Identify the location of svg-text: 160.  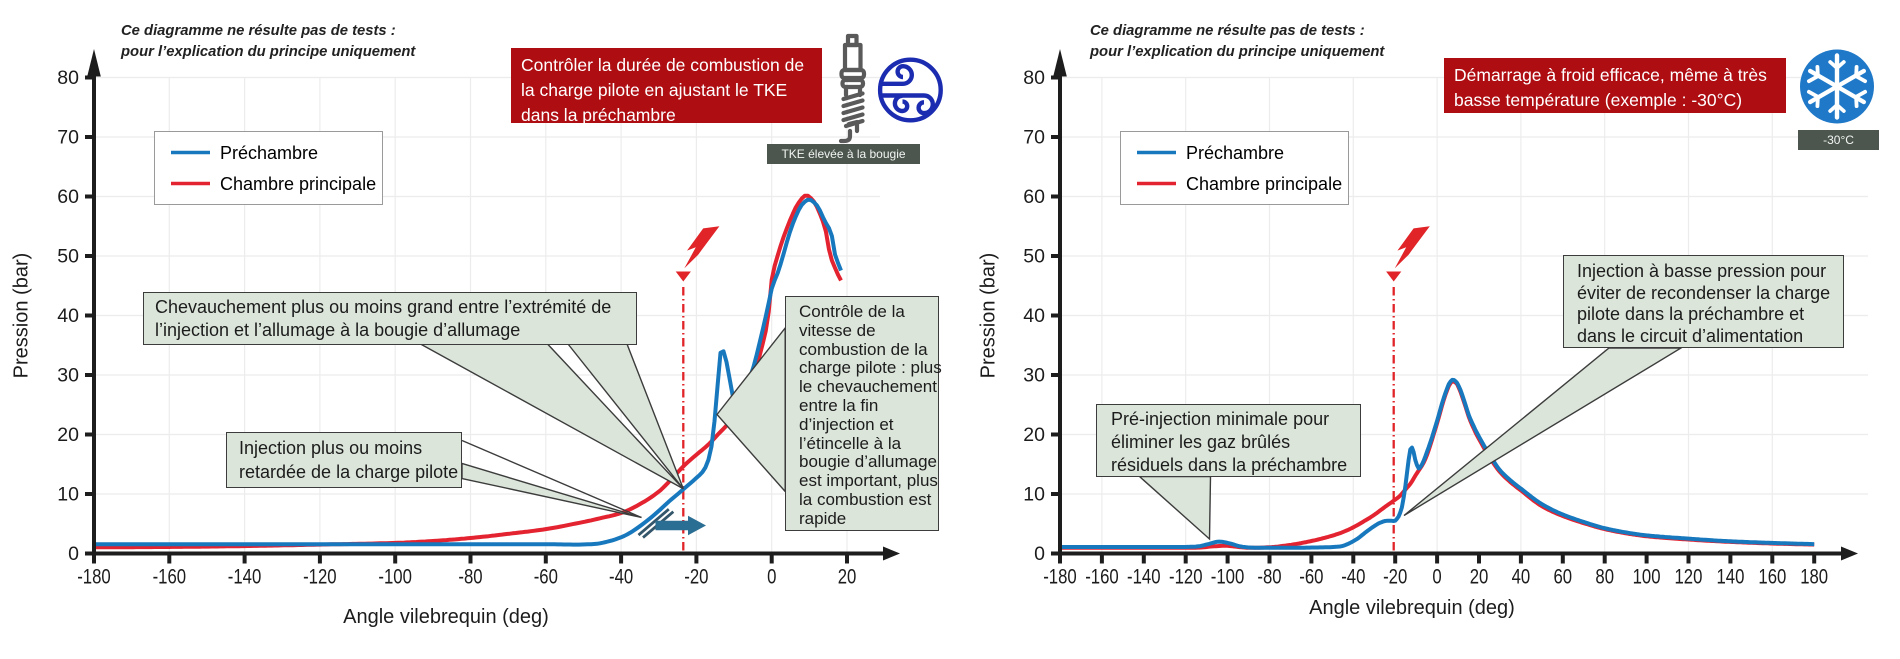
(1772, 577).